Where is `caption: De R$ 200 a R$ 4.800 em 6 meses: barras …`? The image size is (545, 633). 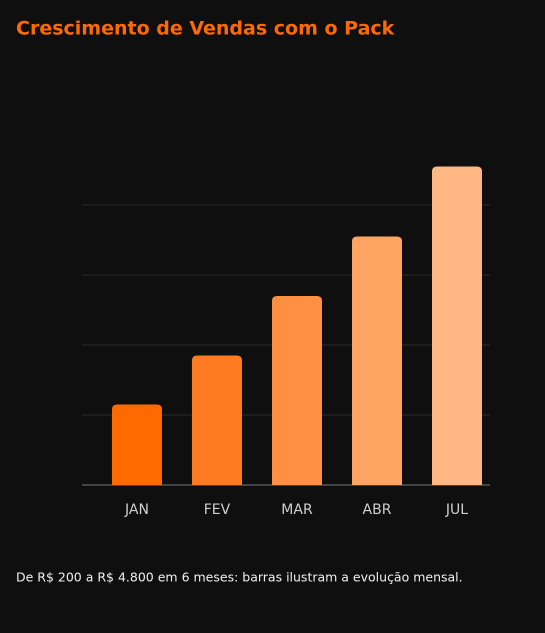
caption: De R$ 200 a R$ 4.800 em 6 meses: barras … is located at coordinates (239, 577).